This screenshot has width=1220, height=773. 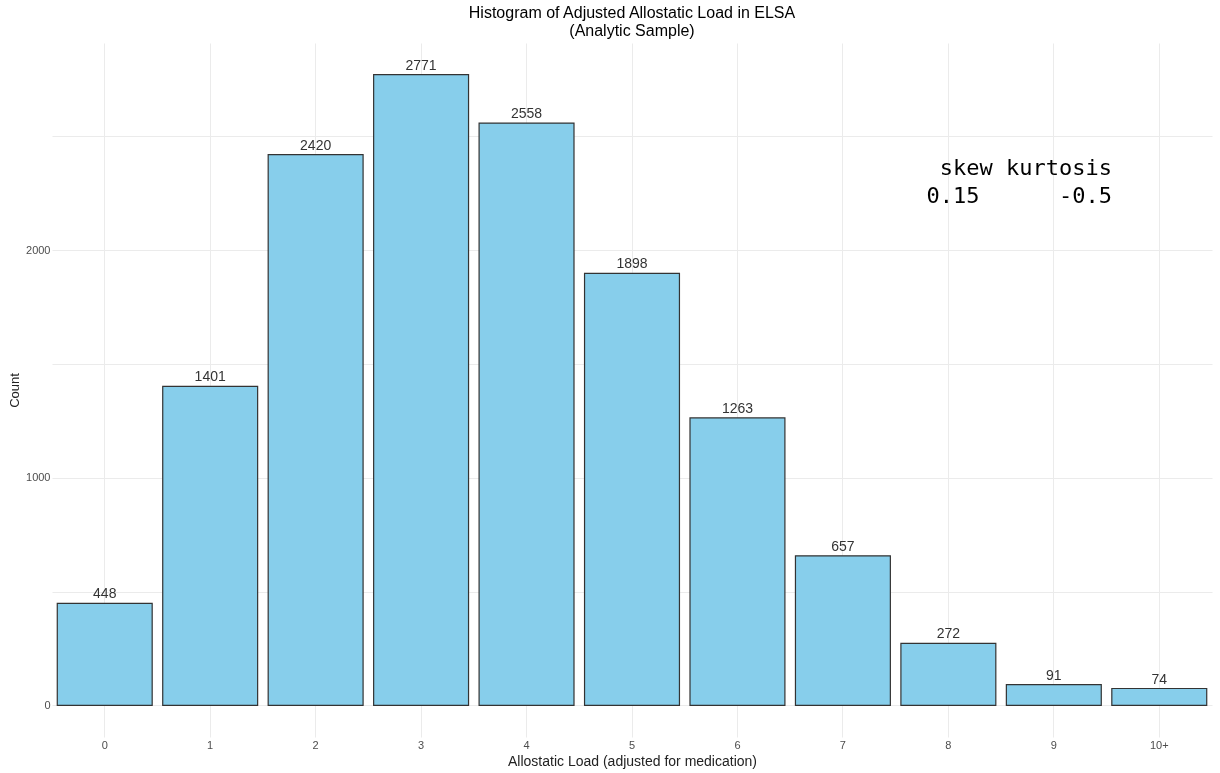 What do you see at coordinates (210, 744) in the screenshot?
I see `x-tick-label: 1` at bounding box center [210, 744].